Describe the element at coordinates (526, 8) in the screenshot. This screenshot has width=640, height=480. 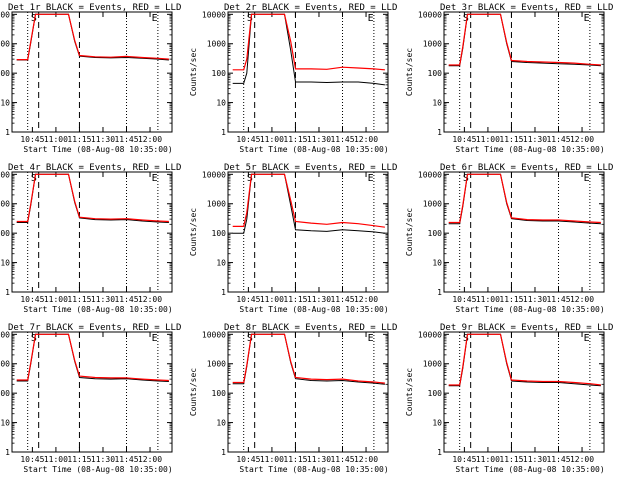
I see `panel-title: Det 3r BLACK = Events, RED = LLD` at that location.